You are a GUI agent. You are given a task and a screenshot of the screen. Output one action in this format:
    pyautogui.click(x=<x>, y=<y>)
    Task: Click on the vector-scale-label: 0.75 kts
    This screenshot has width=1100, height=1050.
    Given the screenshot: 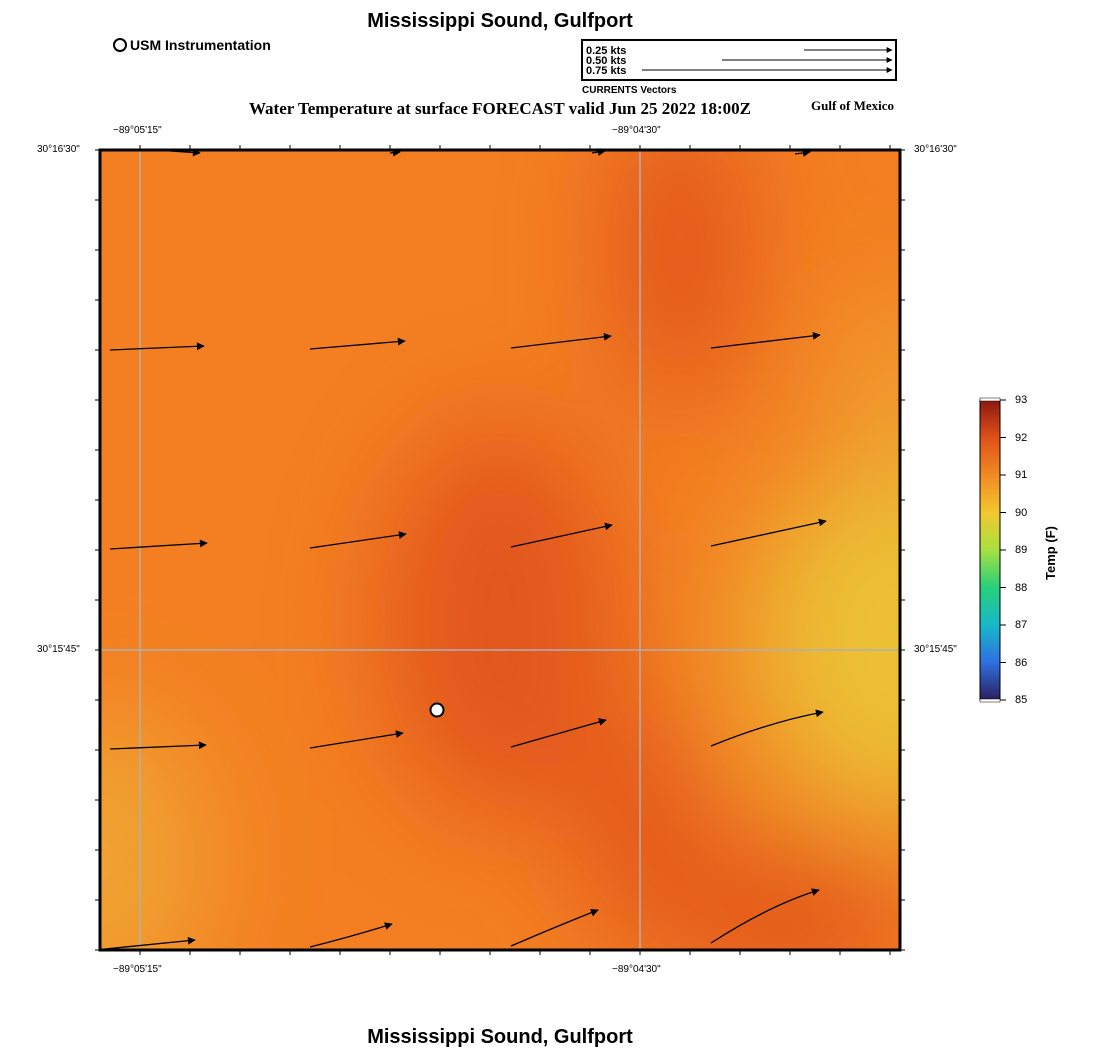 What is the action you would take?
    pyautogui.click(x=606, y=71)
    